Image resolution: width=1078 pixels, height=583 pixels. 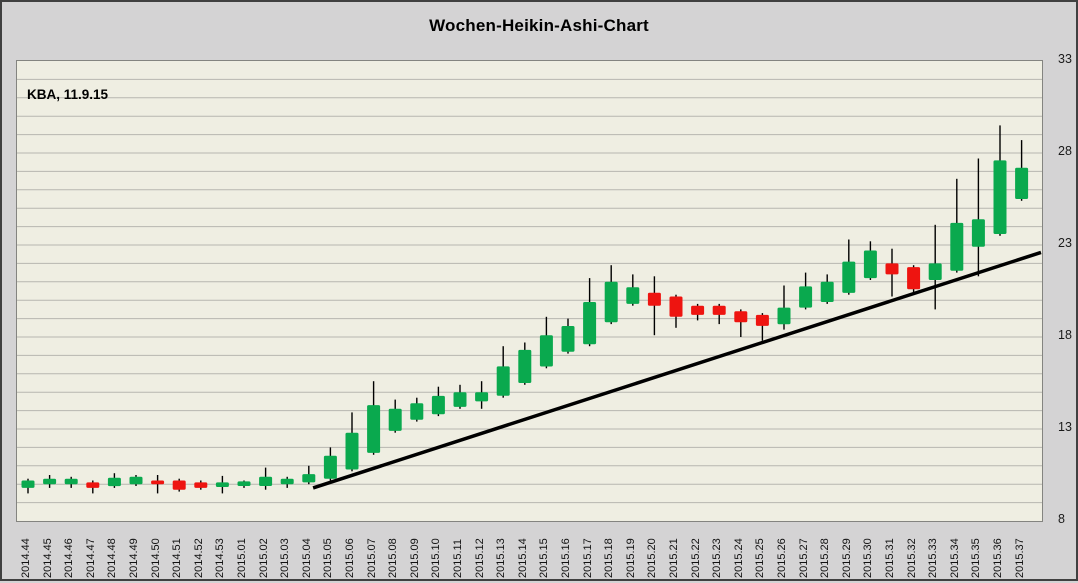 What do you see at coordinates (136, 480) in the screenshot?
I see `candle-2014.49` at bounding box center [136, 480].